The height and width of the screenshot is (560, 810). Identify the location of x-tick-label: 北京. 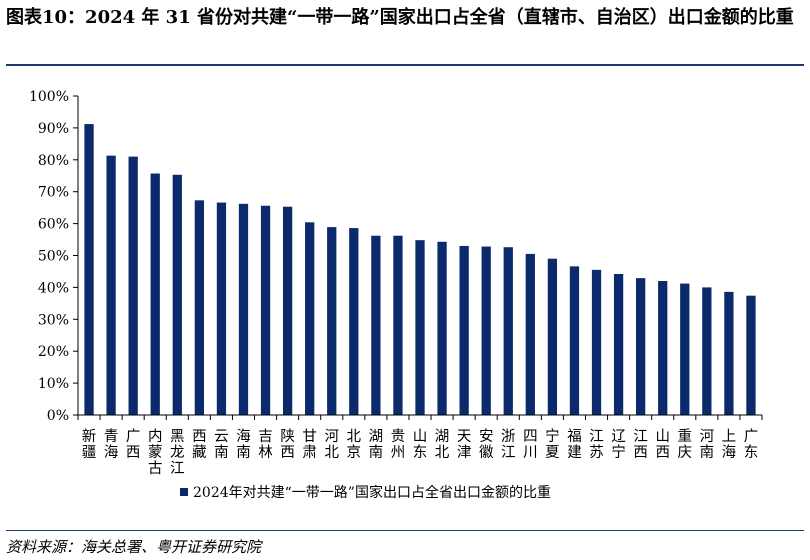
(354, 444).